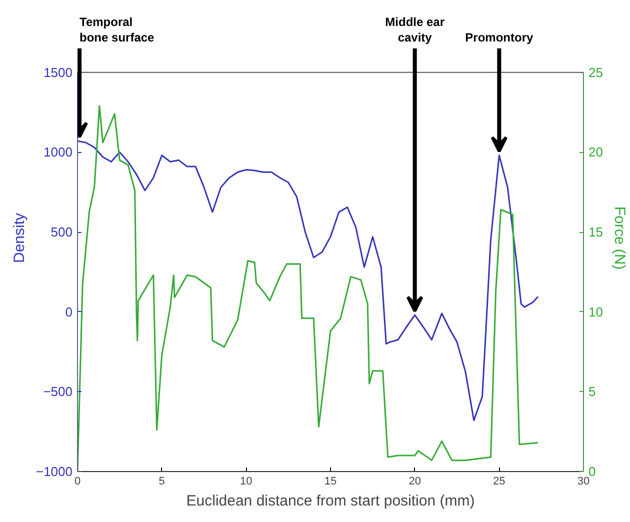 Image resolution: width=630 pixels, height=522 pixels. Describe the element at coordinates (161, 482) in the screenshot. I see `x-tick-label: 5` at that location.